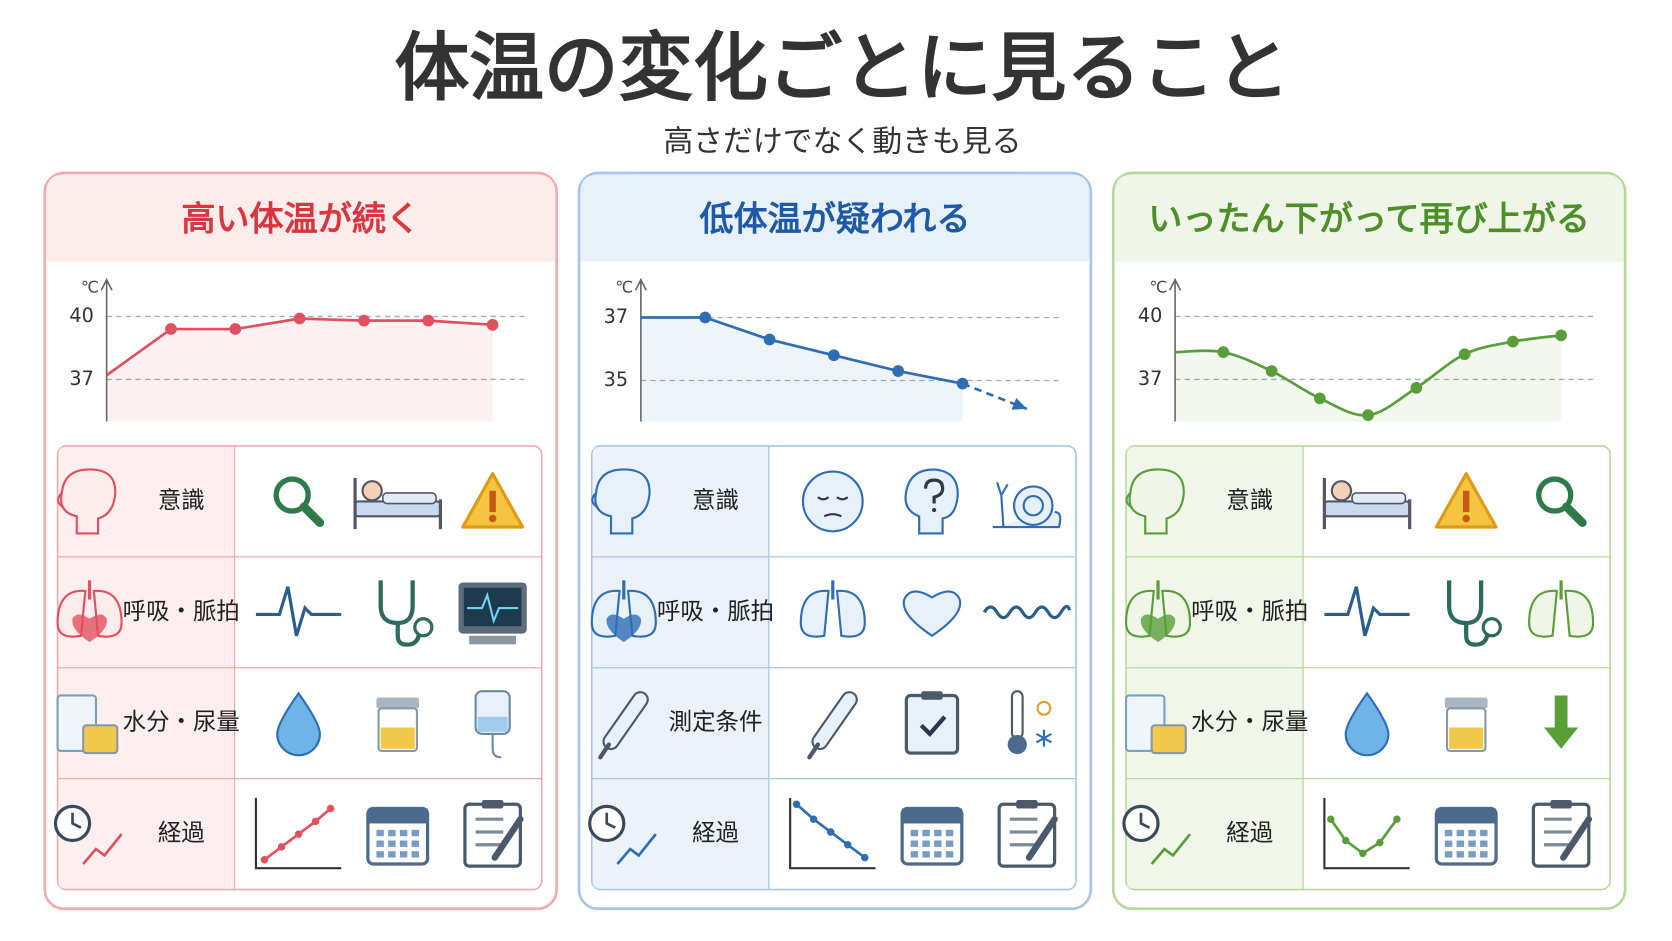 This screenshot has width=1672, height=941. I want to click on subtitle: 高さだけでなく動きも見る, so click(842, 142).